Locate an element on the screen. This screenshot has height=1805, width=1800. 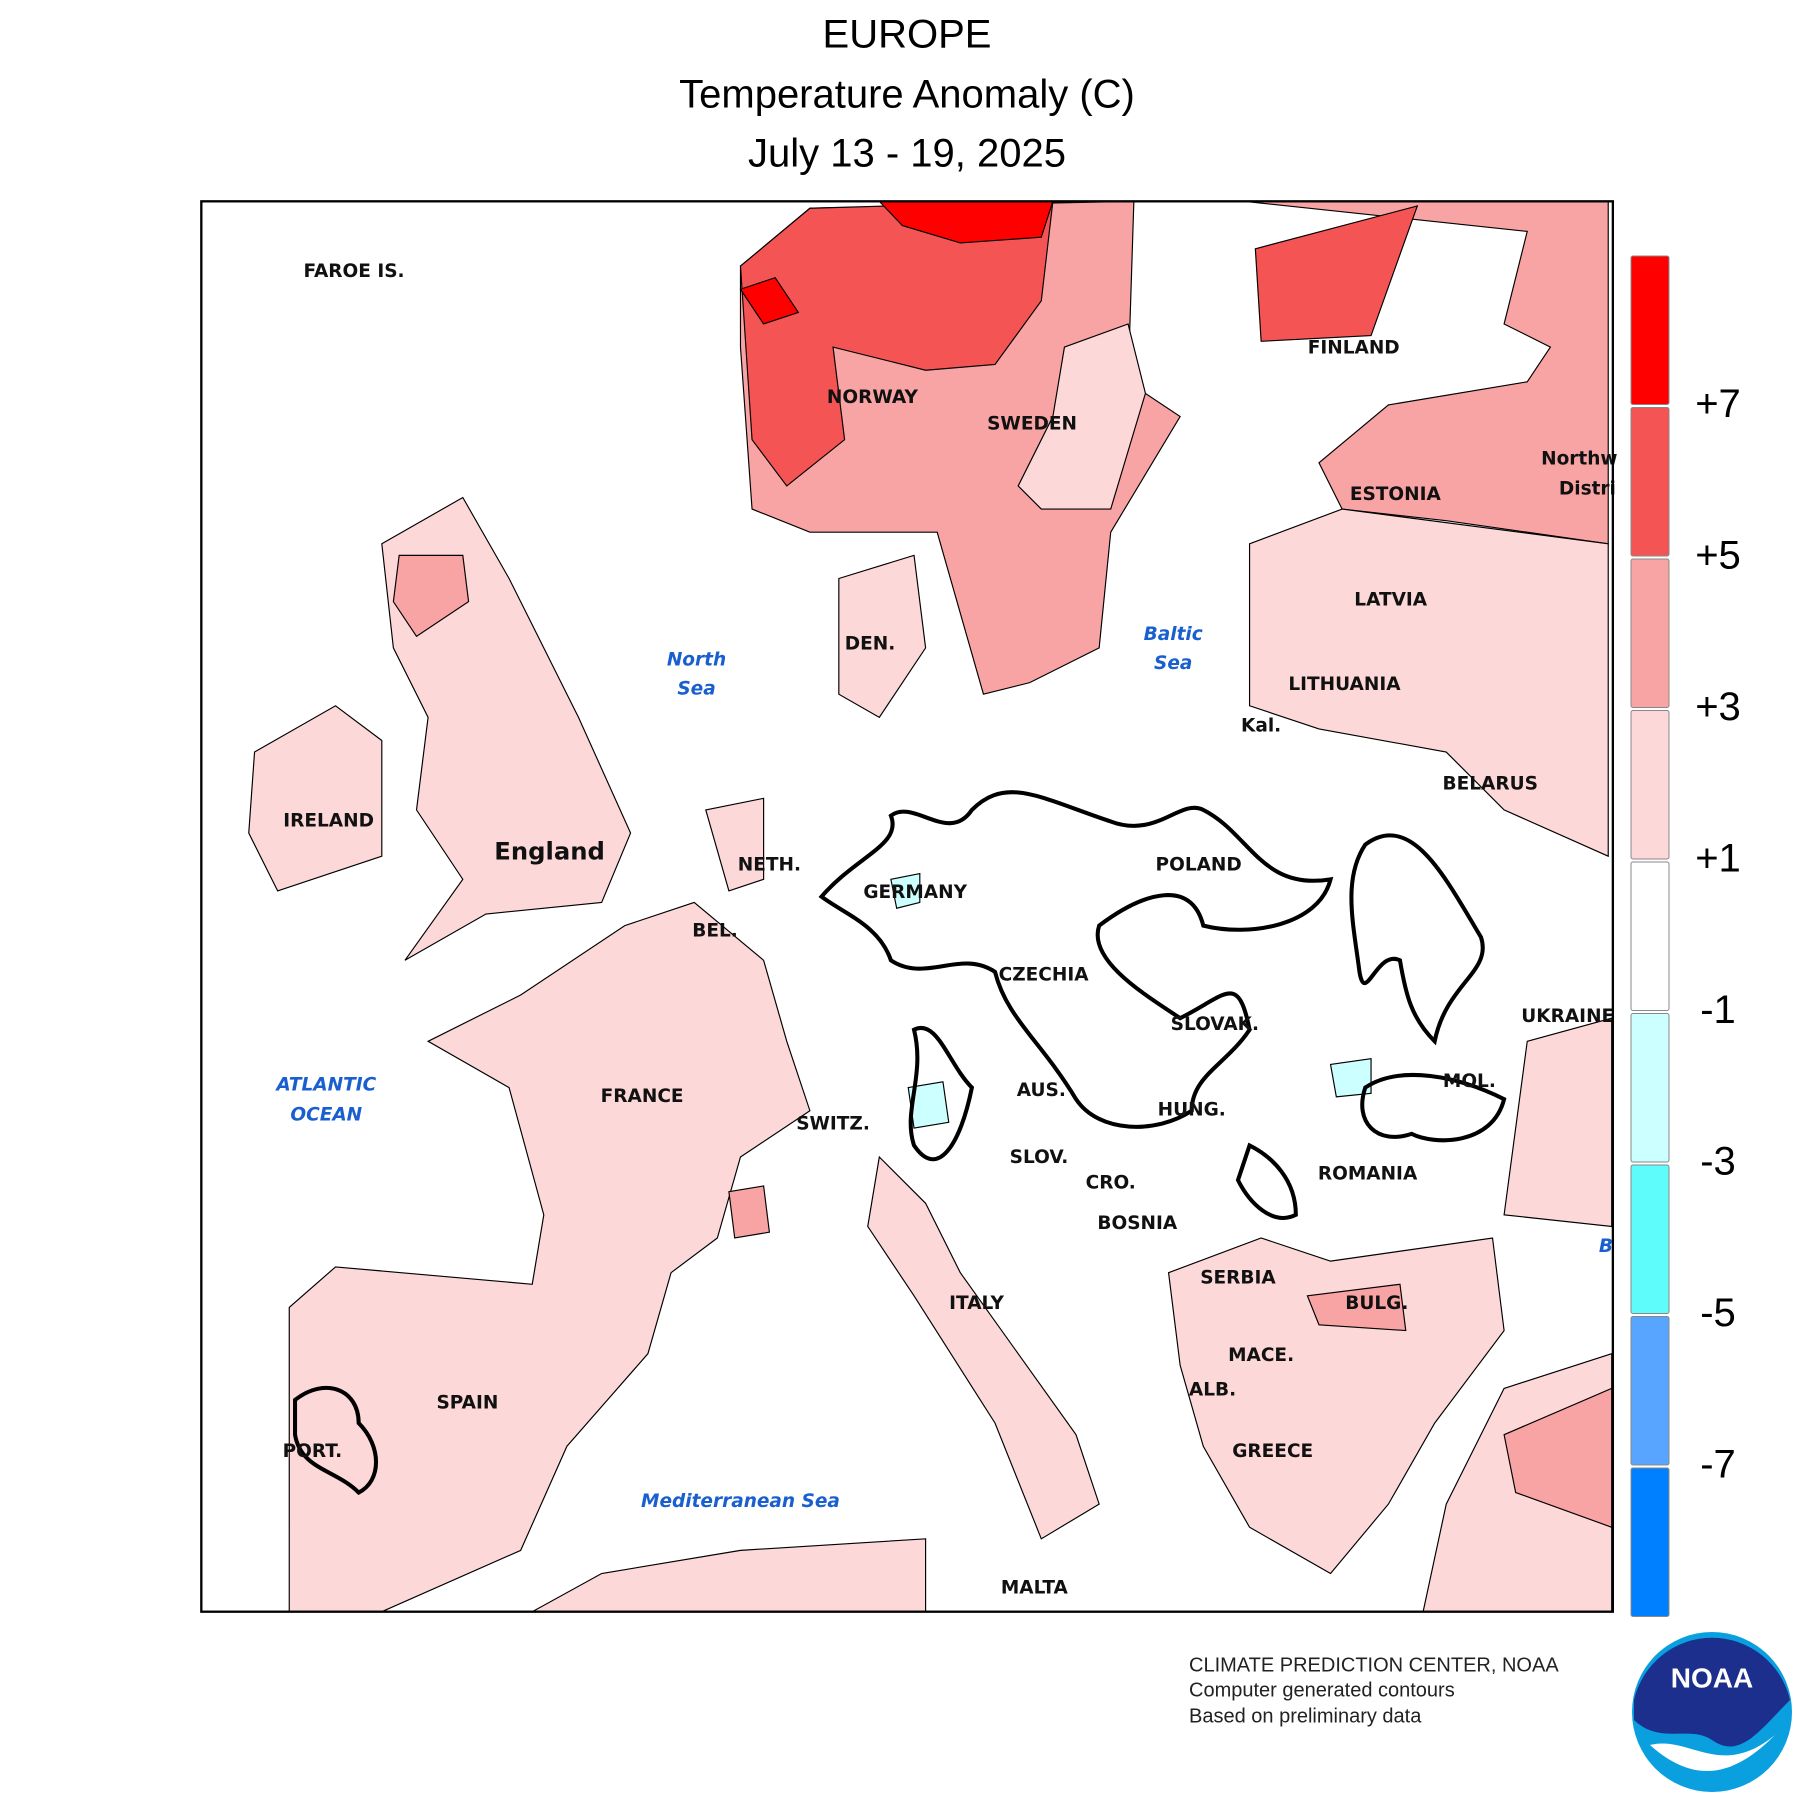
map-label: FRANCE is located at coordinates (642, 1096).